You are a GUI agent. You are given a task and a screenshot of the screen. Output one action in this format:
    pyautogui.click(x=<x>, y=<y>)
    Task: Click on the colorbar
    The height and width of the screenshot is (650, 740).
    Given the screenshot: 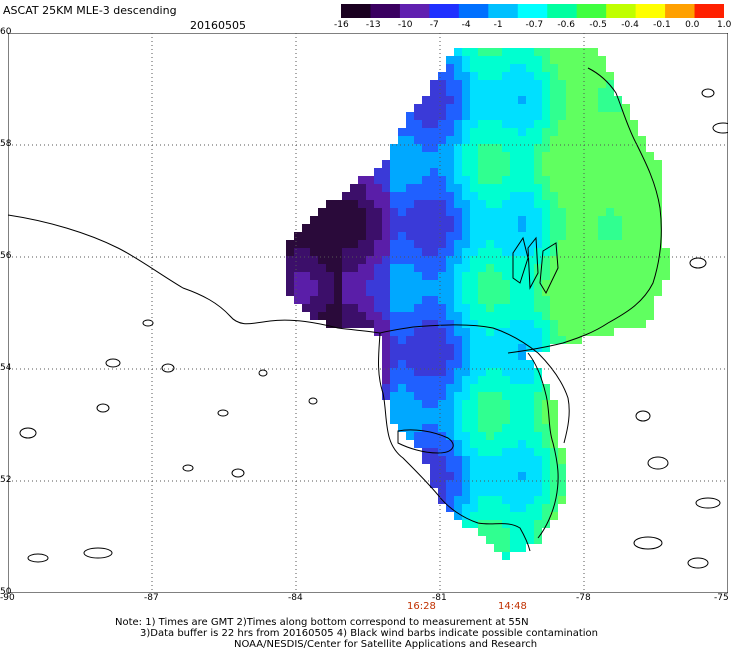 What is the action you would take?
    pyautogui.click(x=532, y=11)
    